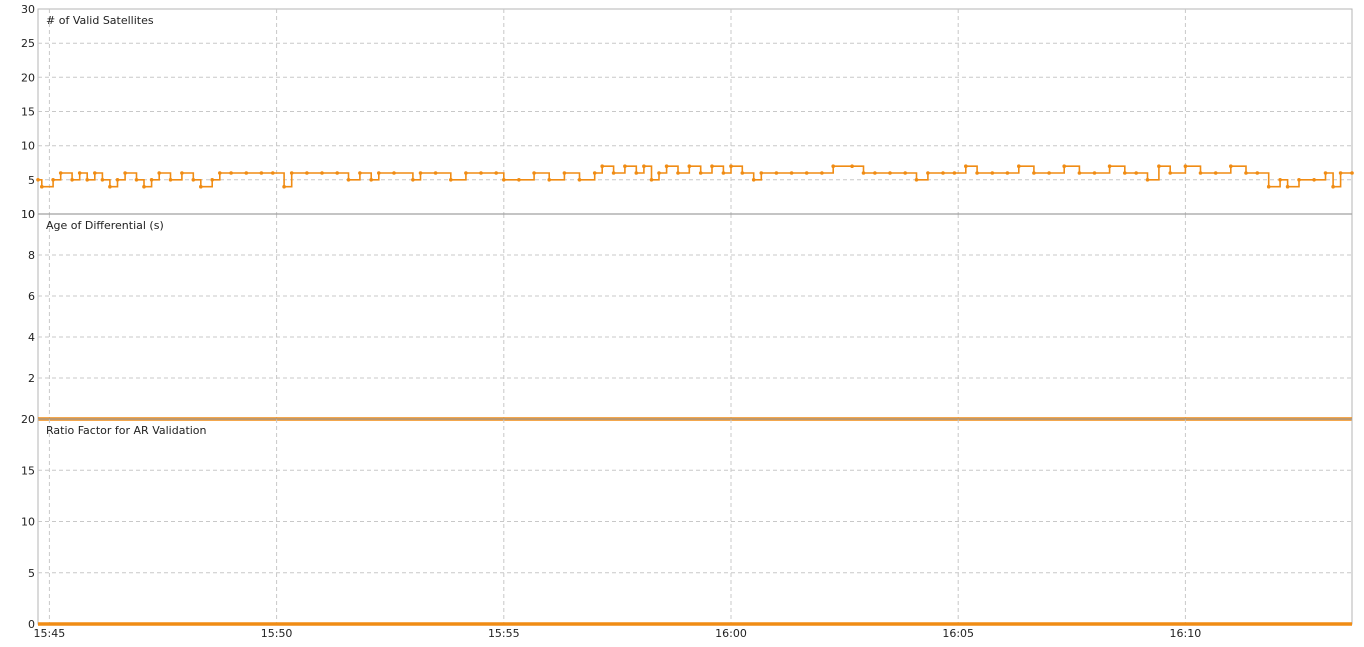 The image size is (1364, 647). What do you see at coordinates (731, 633) in the screenshot?
I see `x-tick-label: 16:00` at bounding box center [731, 633].